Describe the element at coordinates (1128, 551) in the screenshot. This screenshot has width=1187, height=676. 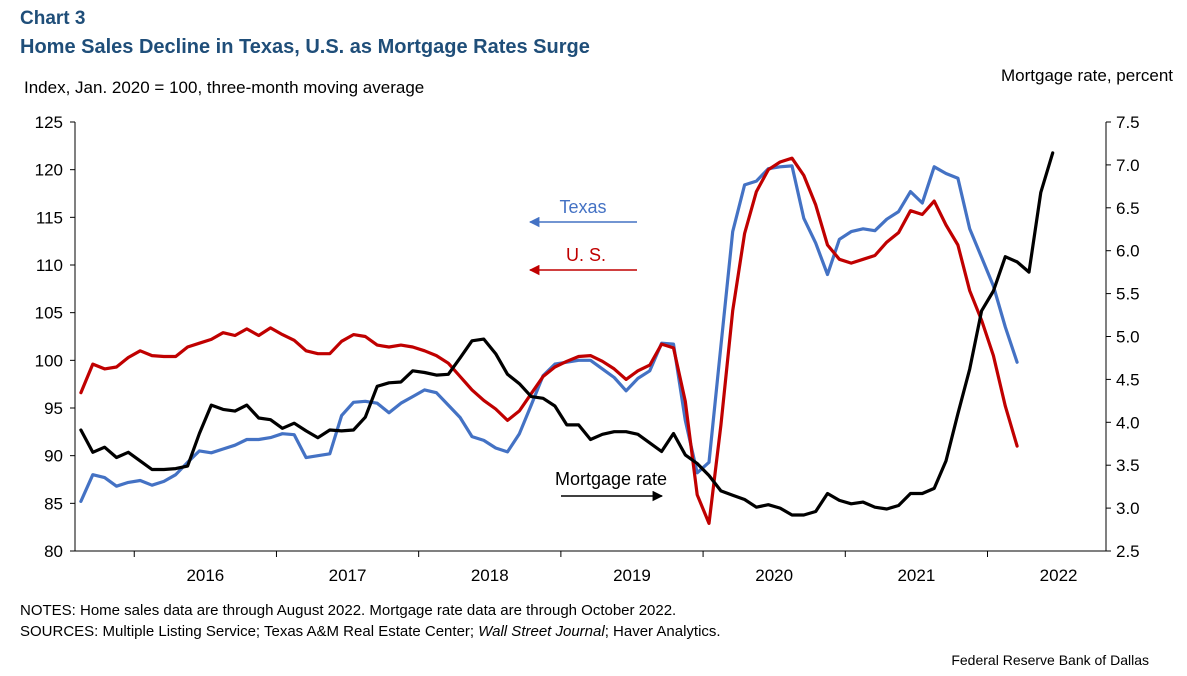
I see `right-tick-label: 2.5` at that location.